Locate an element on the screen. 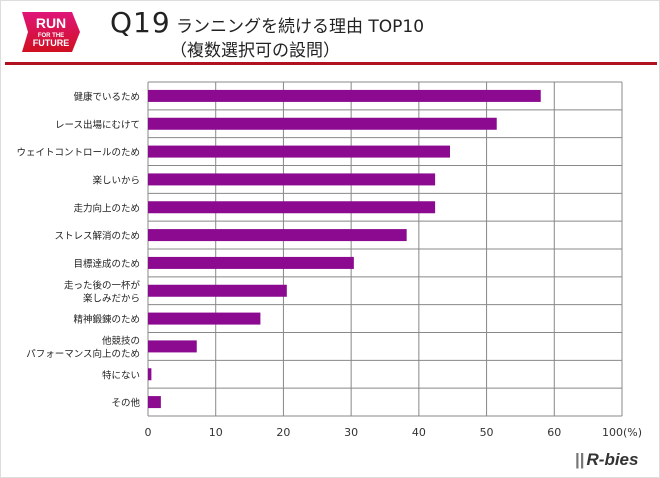 The height and width of the screenshot is (478, 660). category-label: 楽しみだから is located at coordinates (111, 298).